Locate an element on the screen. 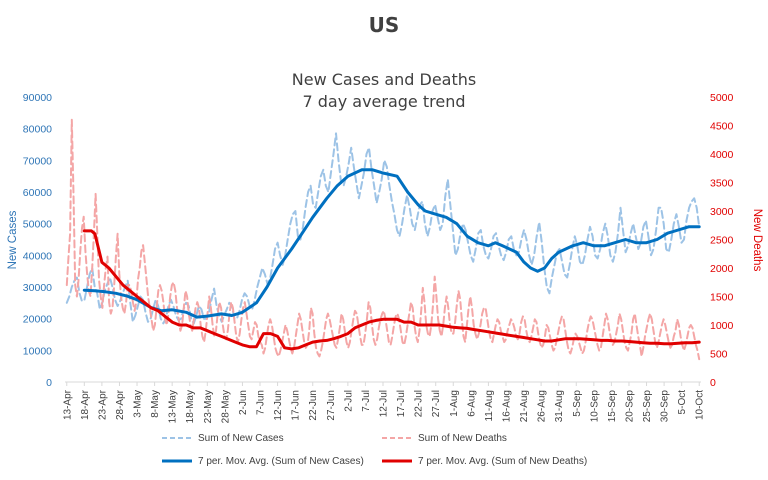  x-tick-label: 28-May is located at coordinates (225, 406).